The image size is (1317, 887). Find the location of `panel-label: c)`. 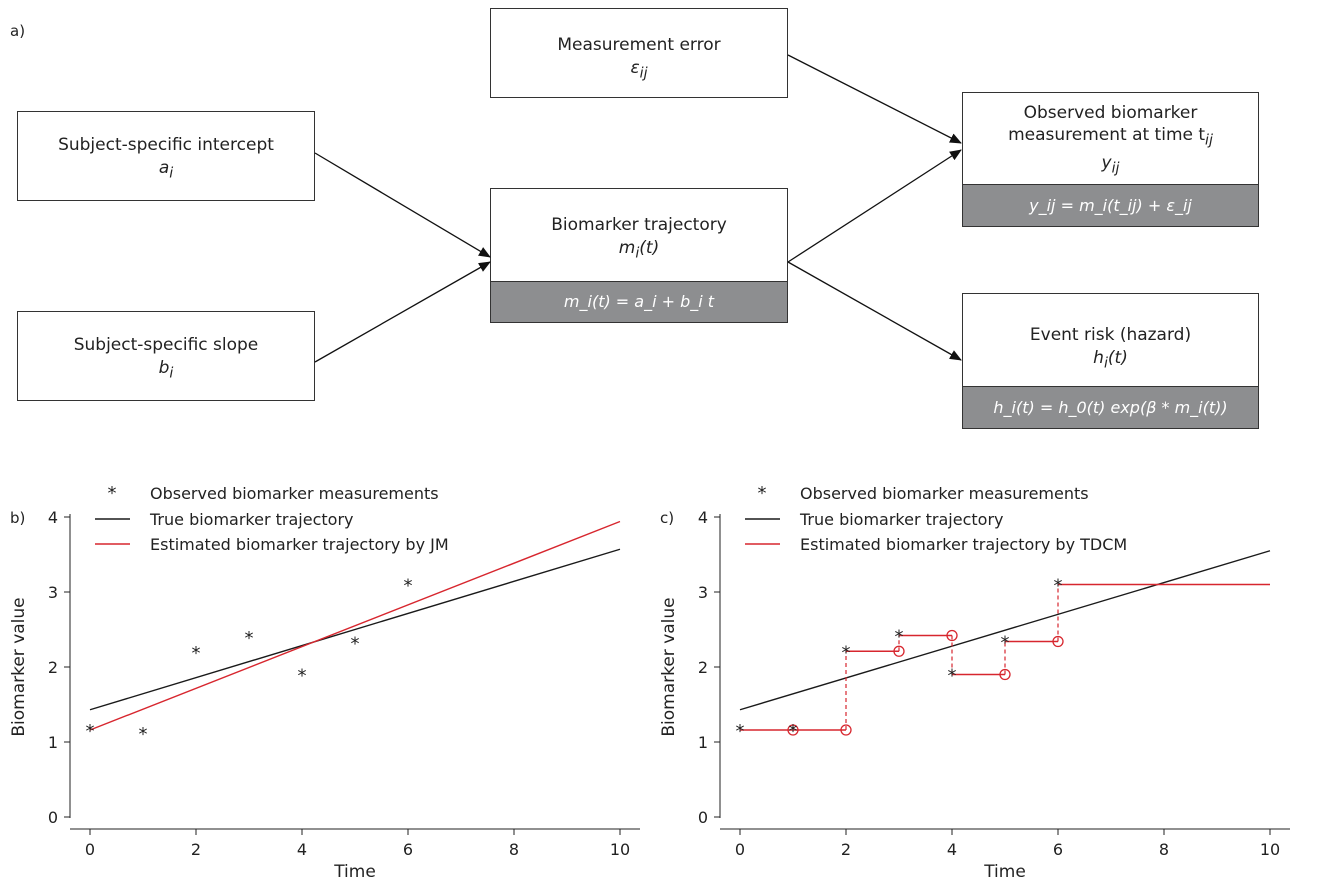

panel-label: c) is located at coordinates (667, 518).